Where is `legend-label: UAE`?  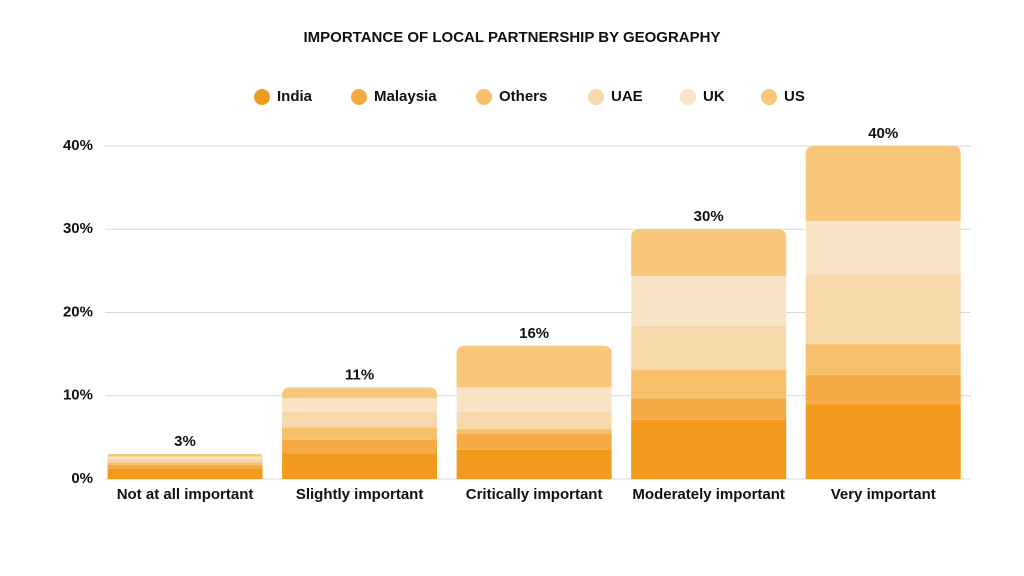 legend-label: UAE is located at coordinates (627, 96).